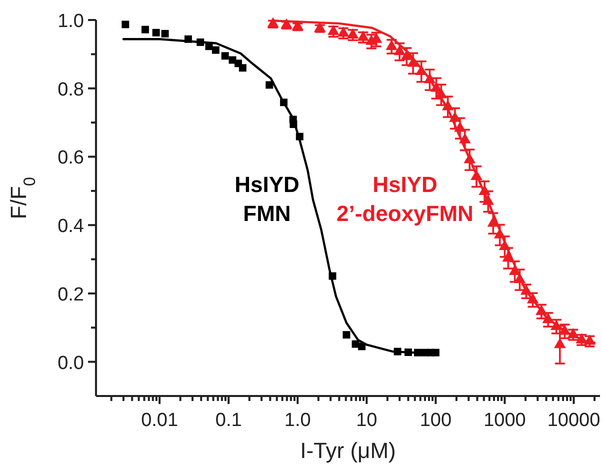 This screenshot has height=469, width=602. What do you see at coordinates (228, 420) in the screenshot?
I see `x-tick-label: 0.1` at bounding box center [228, 420].